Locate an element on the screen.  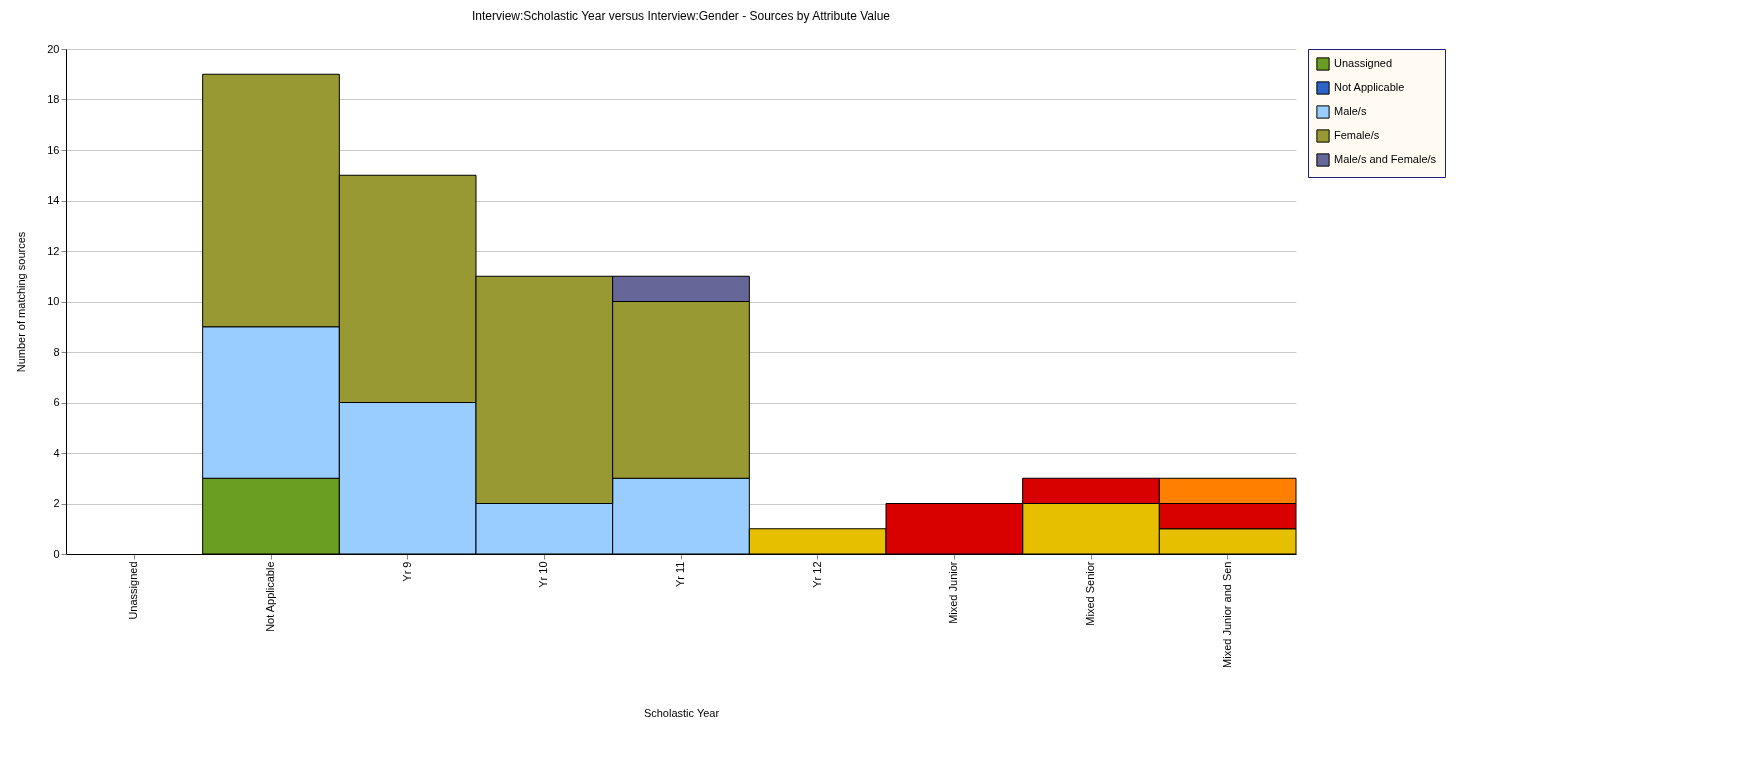
x-tick-label: Yr 12 is located at coordinates (816, 574).